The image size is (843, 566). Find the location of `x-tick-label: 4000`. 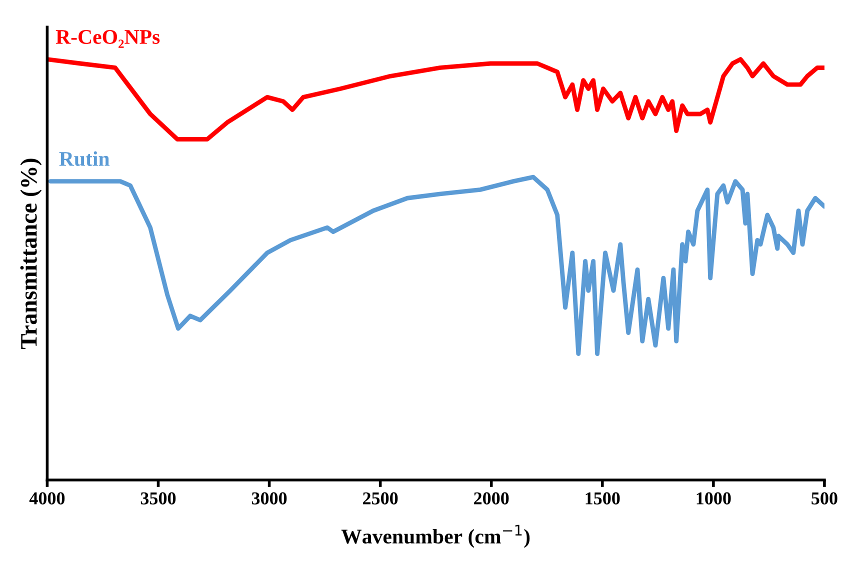

x-tick-label: 4000 is located at coordinates (47, 498).